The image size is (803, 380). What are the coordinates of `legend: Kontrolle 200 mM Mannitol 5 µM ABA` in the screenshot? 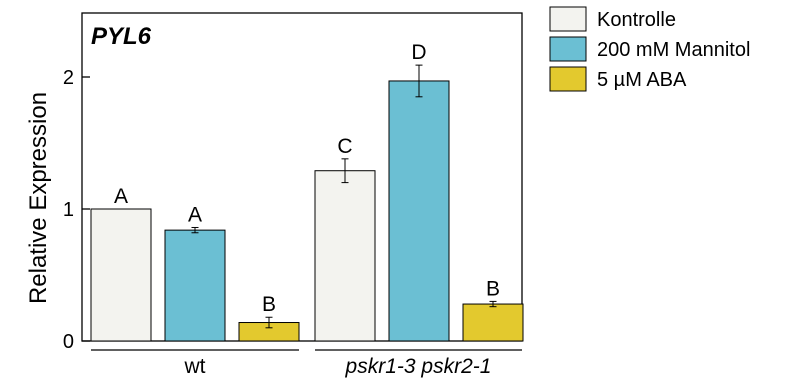 It's located at (649, 49).